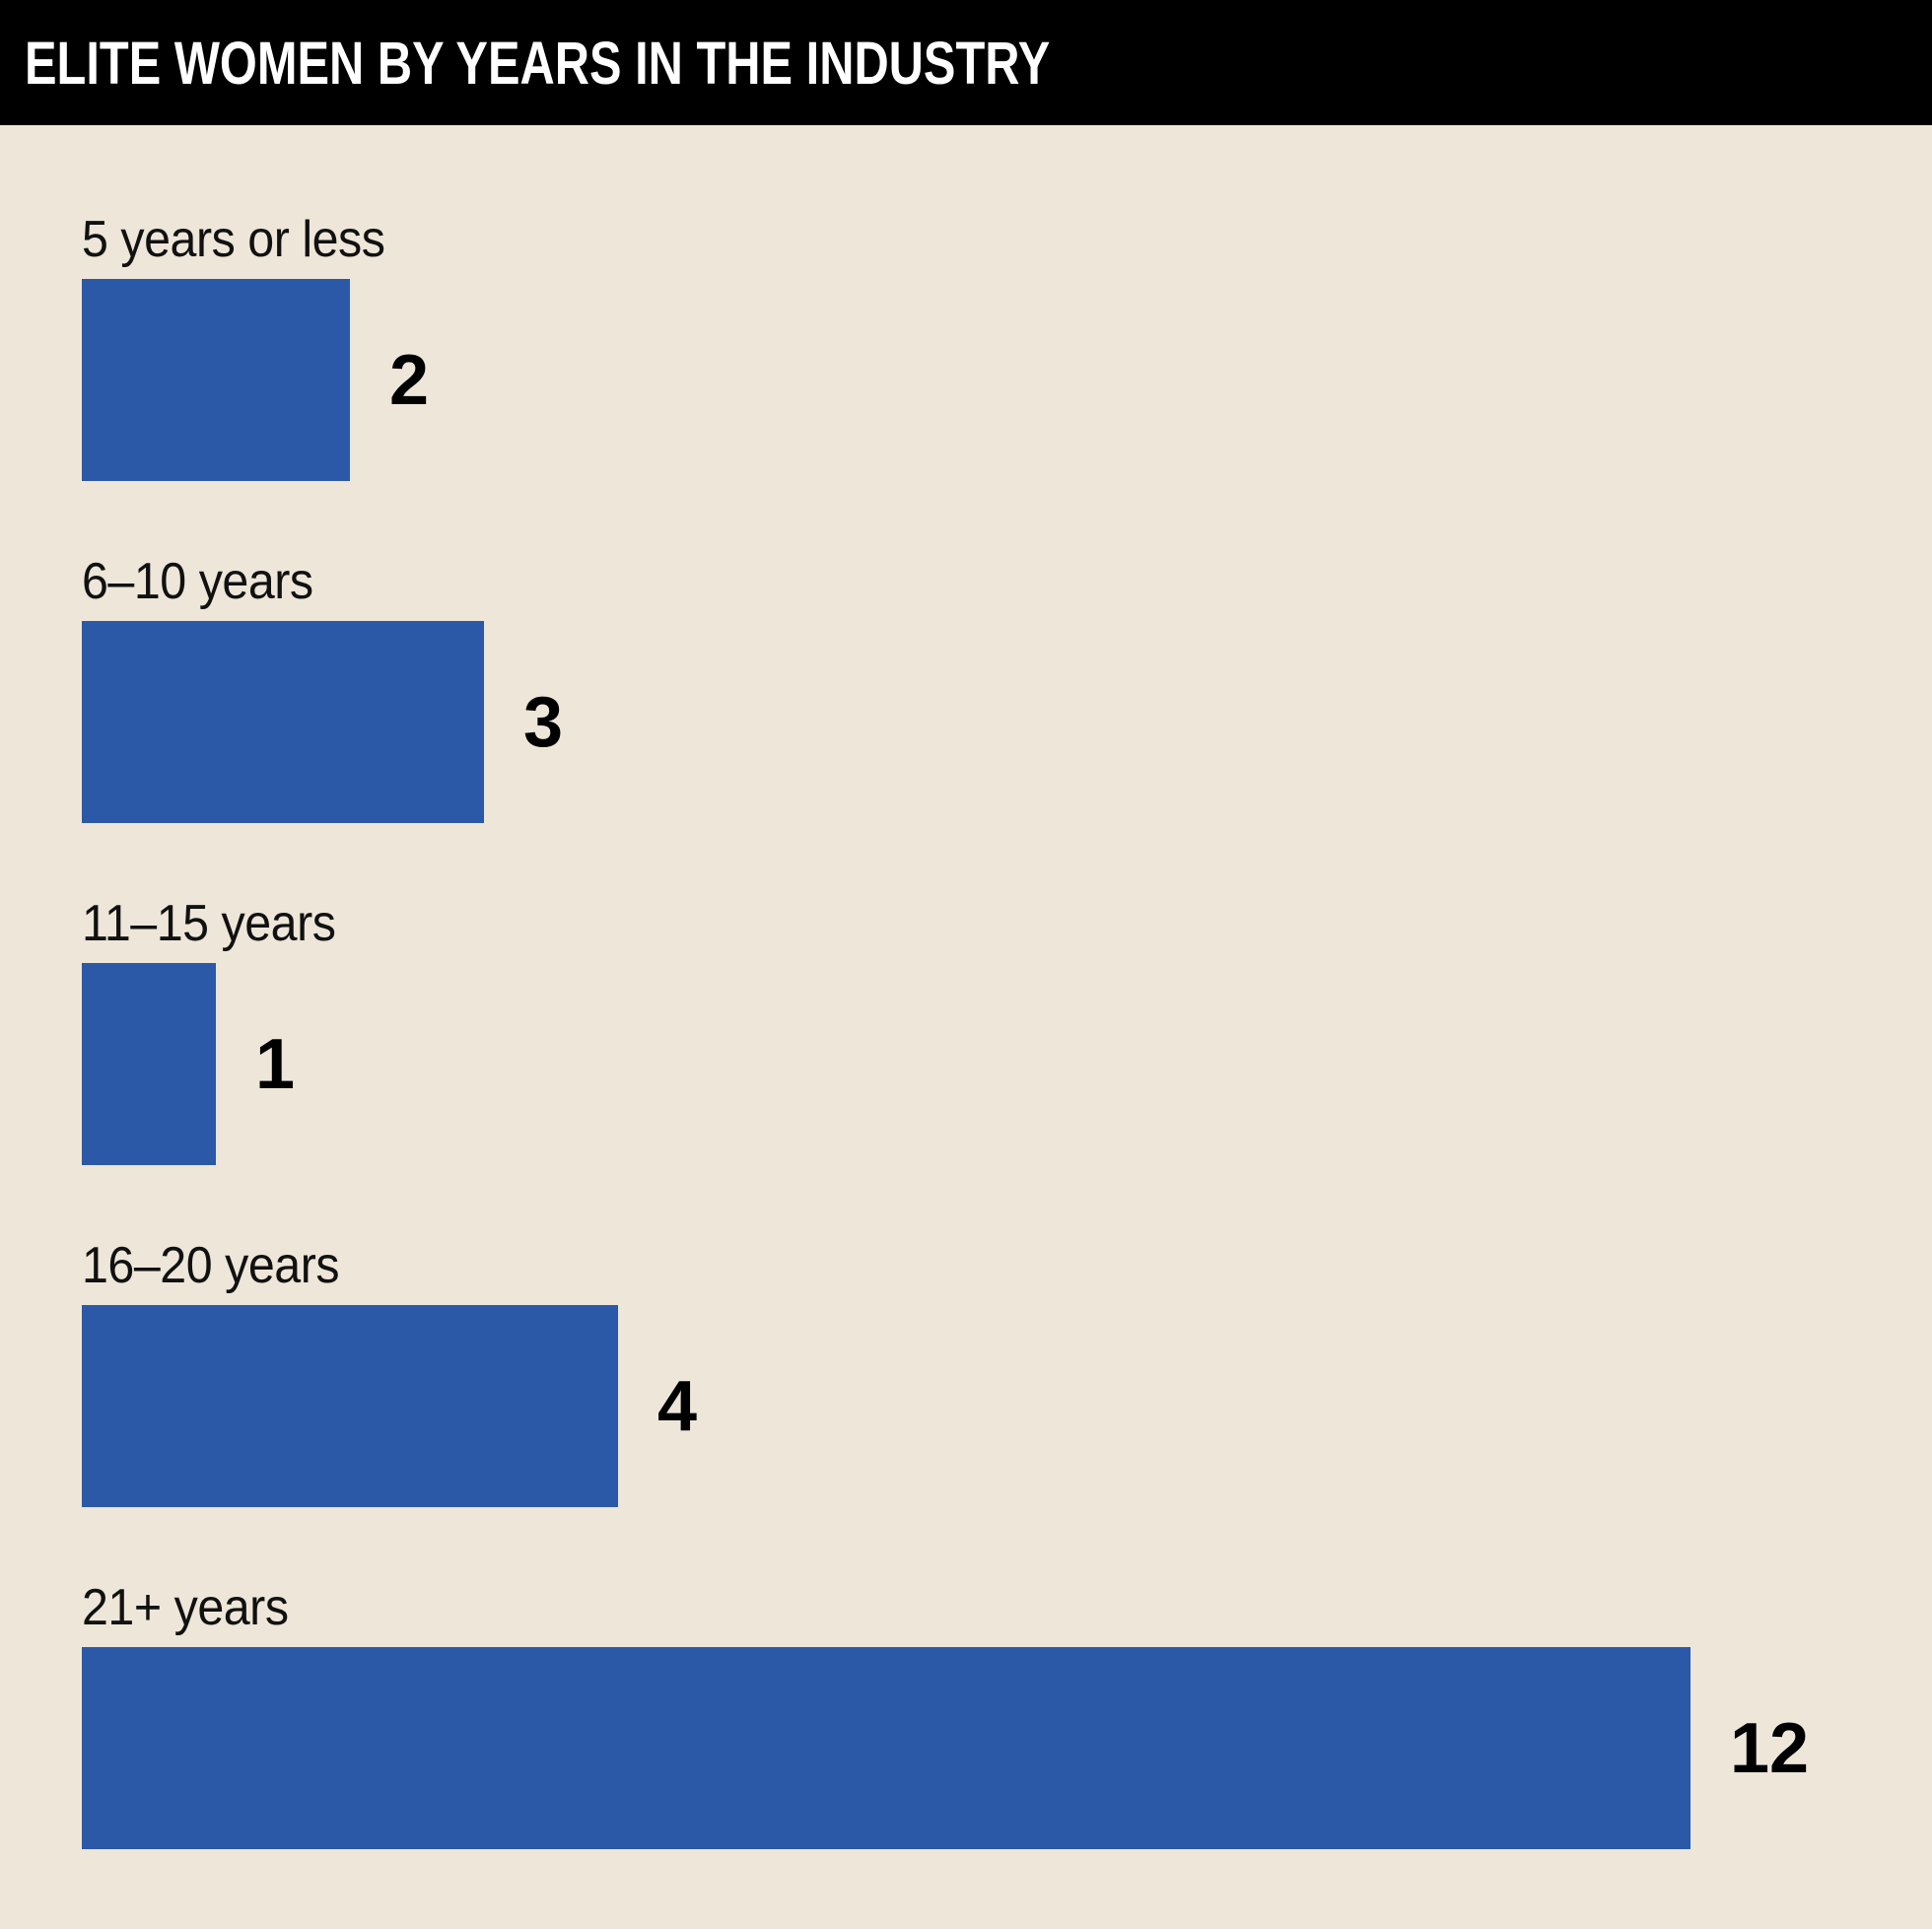  I want to click on value-label: 4, so click(678, 1406).